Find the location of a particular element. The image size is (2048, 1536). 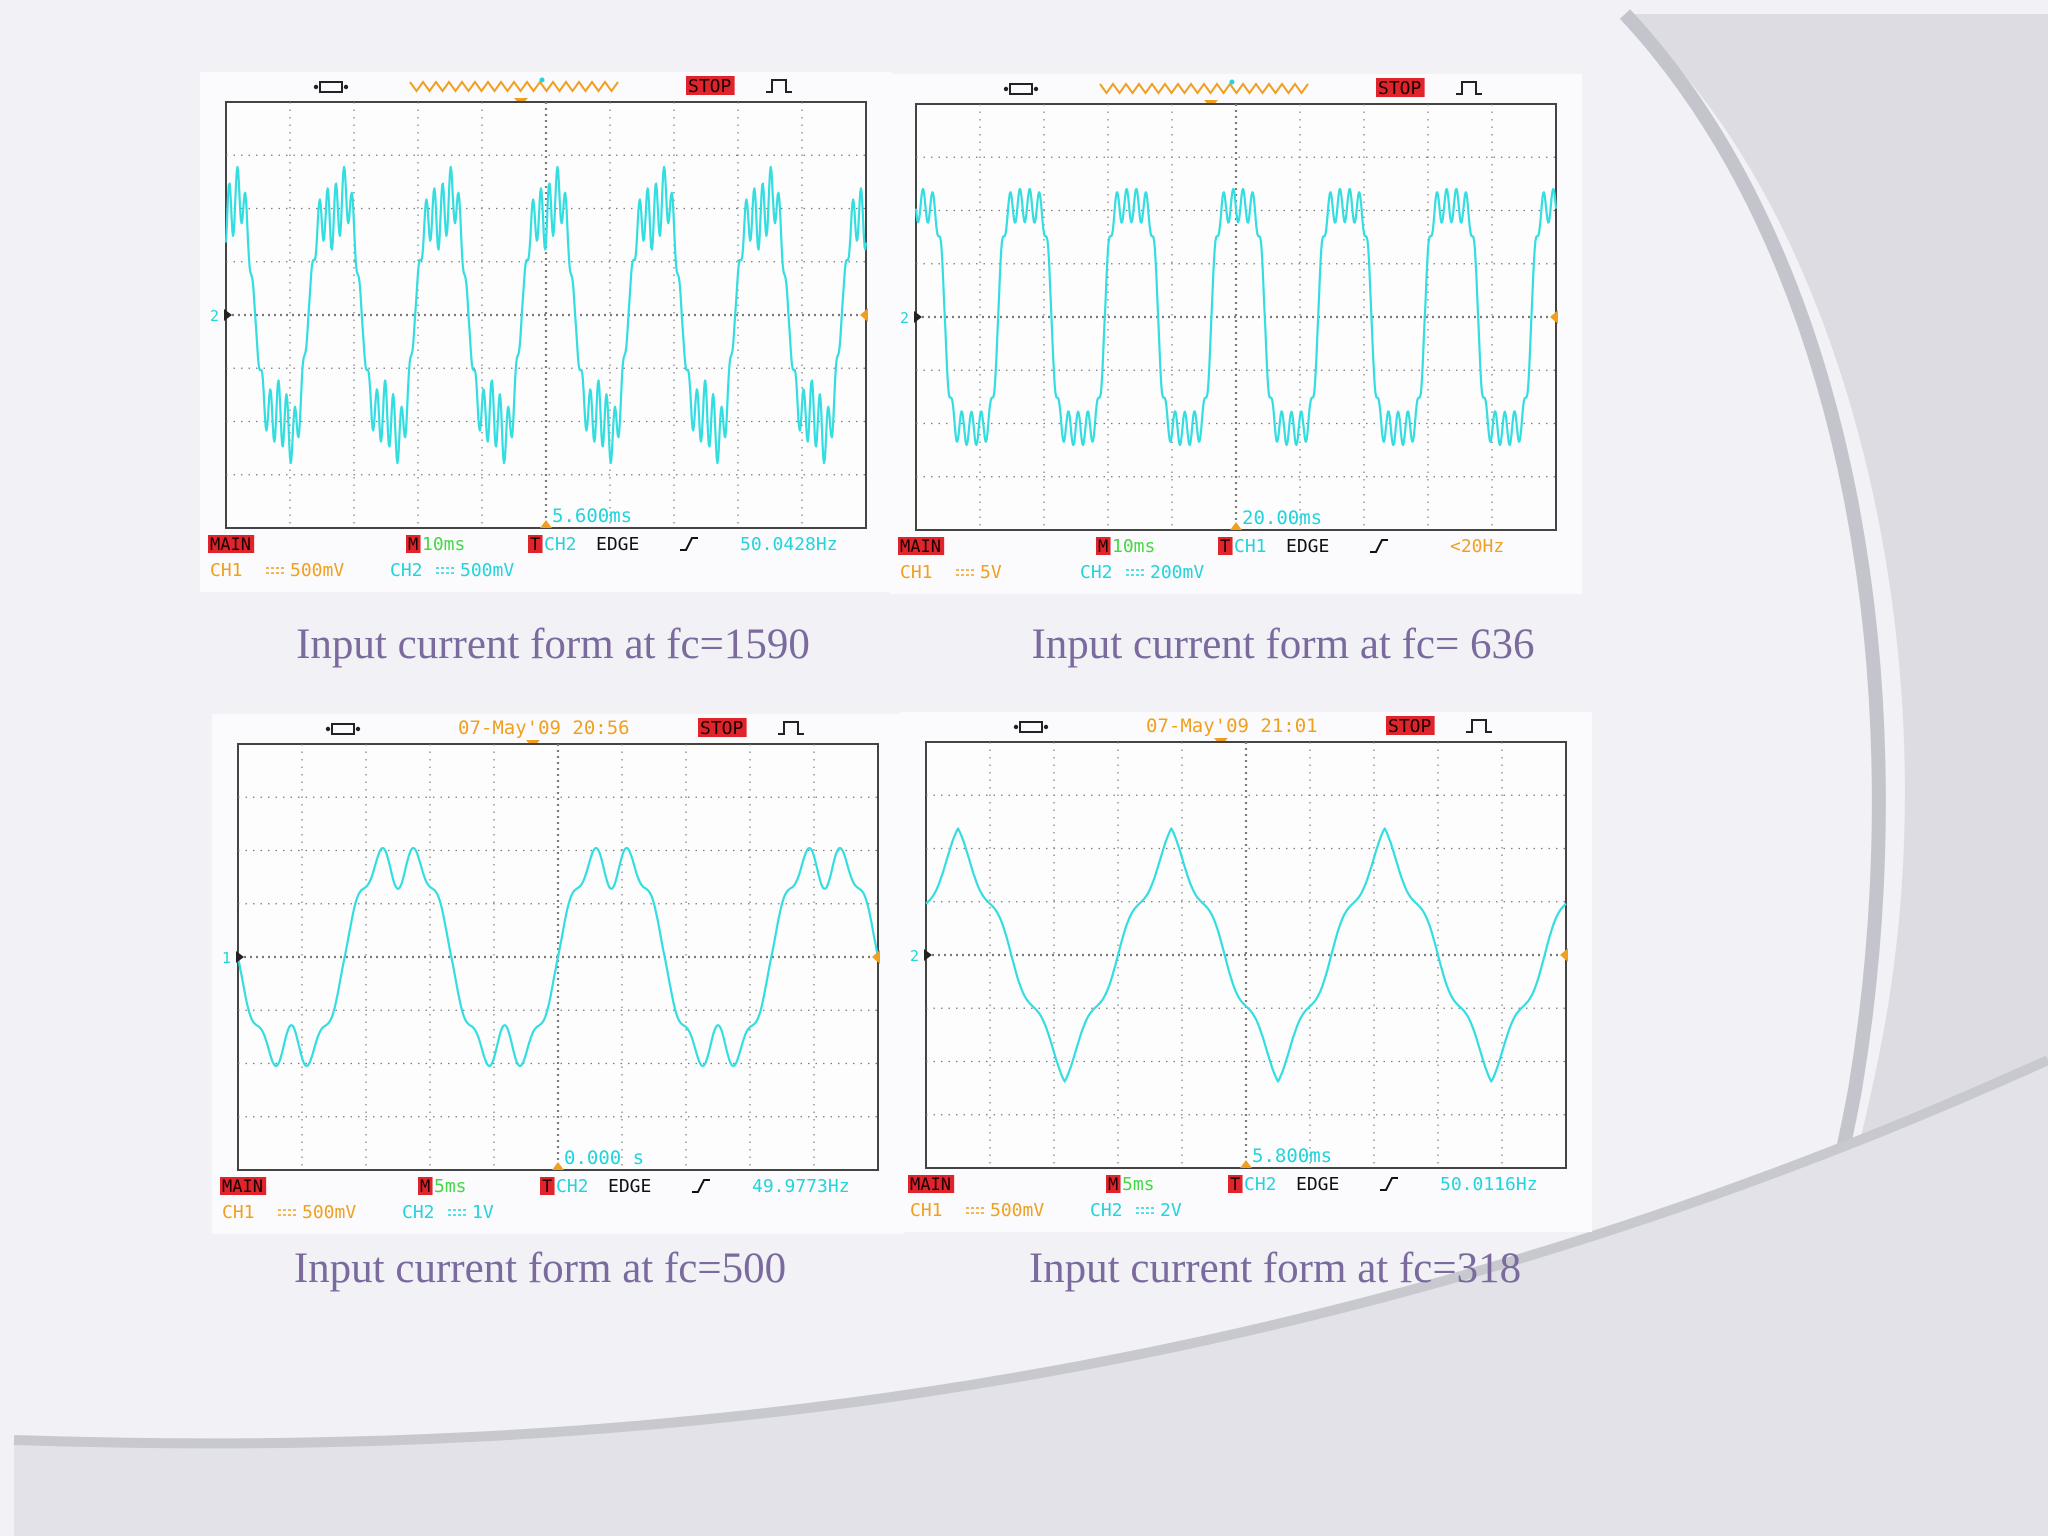

trigger-time-label: 5.800ms is located at coordinates (1292, 1156).